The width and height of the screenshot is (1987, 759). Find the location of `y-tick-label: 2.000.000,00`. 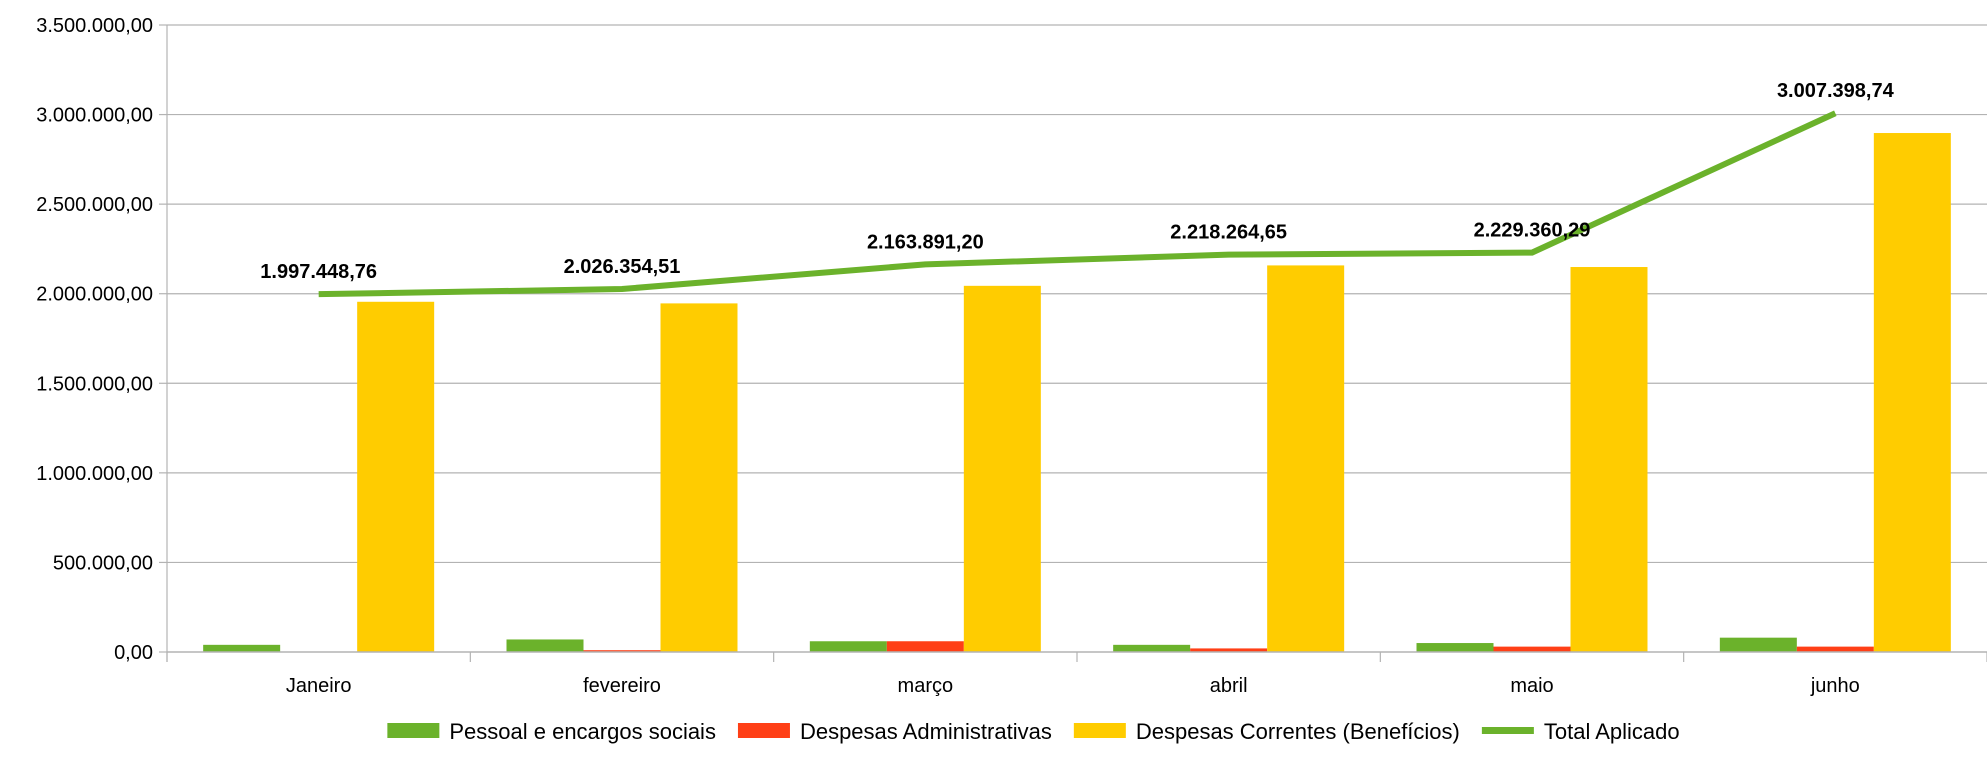

y-tick-label: 2.000.000,00 is located at coordinates (94, 295).